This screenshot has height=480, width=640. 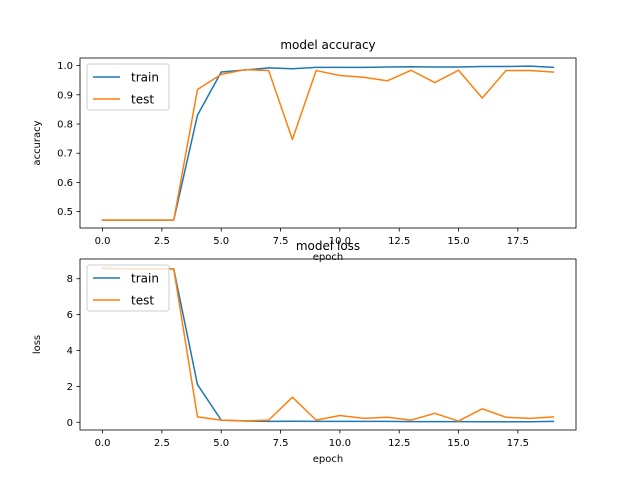 I want to click on accuracy-xtick-label: 12.5, so click(x=399, y=241).